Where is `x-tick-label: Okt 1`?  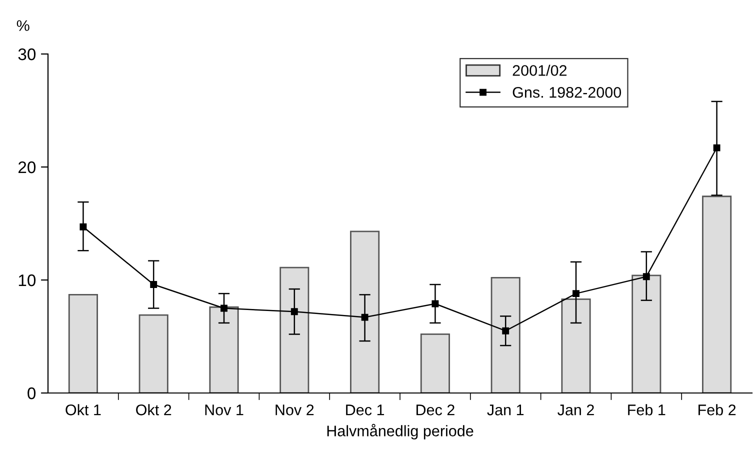
x-tick-label: Okt 1 is located at coordinates (83, 410).